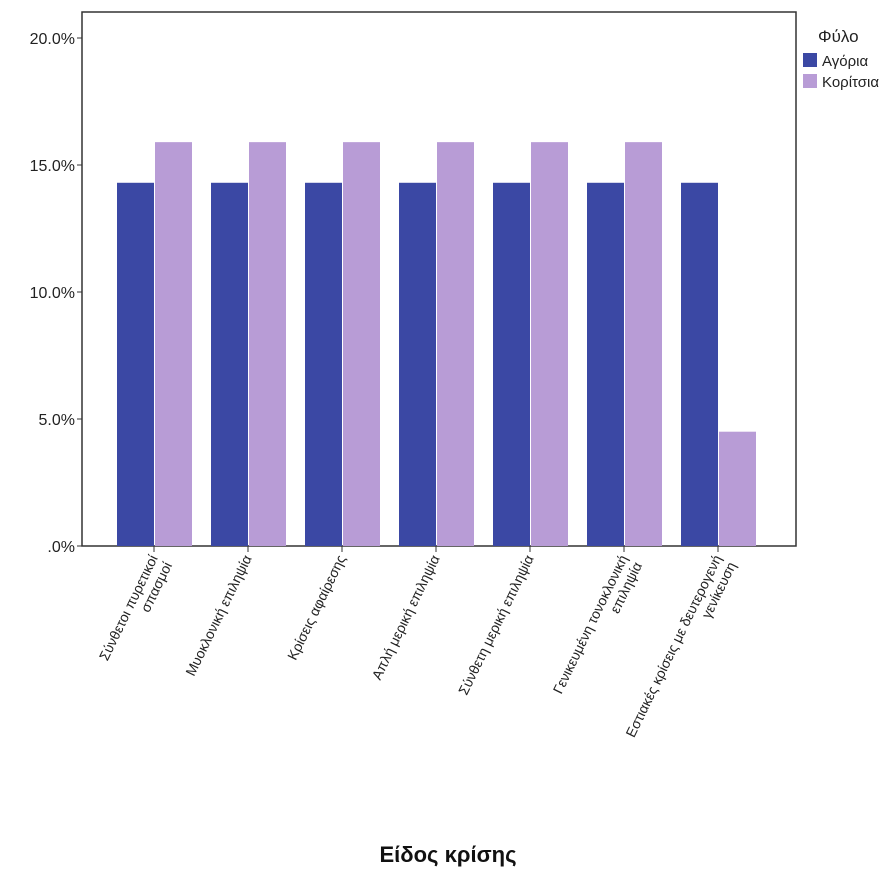 The width and height of the screenshot is (895, 870). What do you see at coordinates (57, 420) in the screenshot?
I see `y-tick-label: 5.0%` at bounding box center [57, 420].